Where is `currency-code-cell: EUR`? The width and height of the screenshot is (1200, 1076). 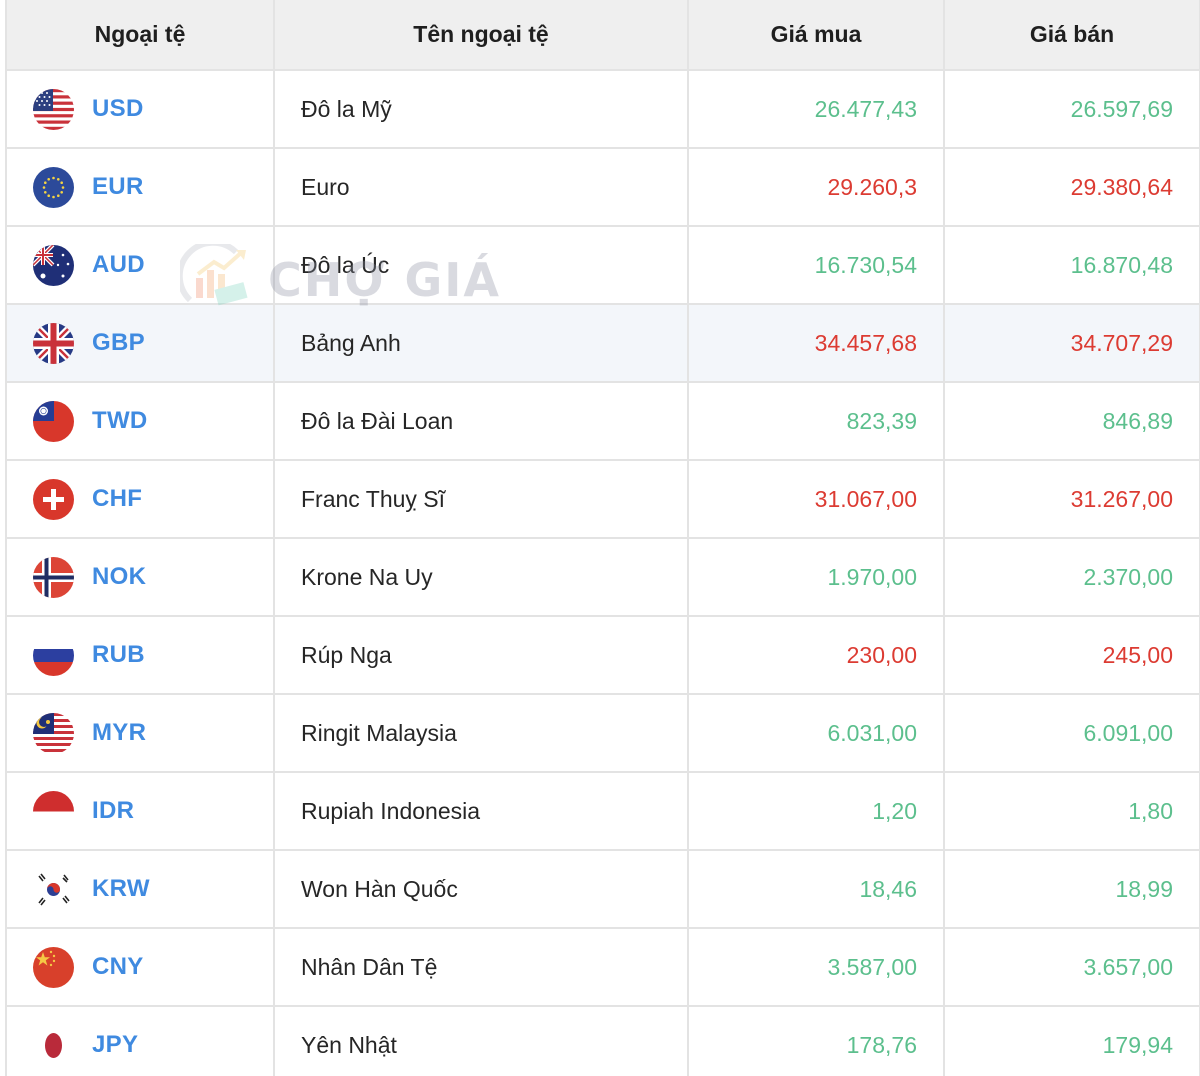 currency-code-cell: EUR is located at coordinates (140, 187).